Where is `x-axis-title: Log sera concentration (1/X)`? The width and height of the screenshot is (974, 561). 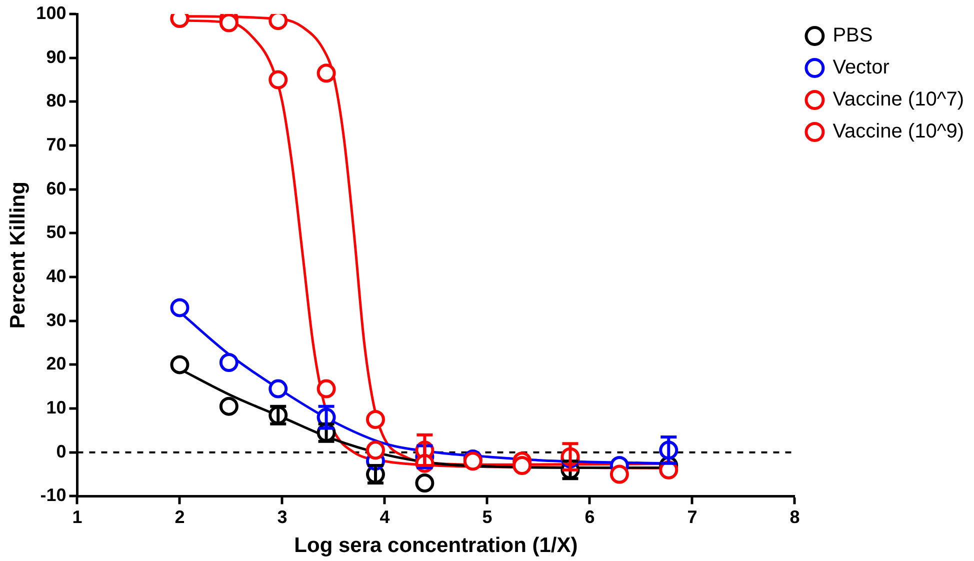 x-axis-title: Log sera concentration (1/X) is located at coordinates (436, 546).